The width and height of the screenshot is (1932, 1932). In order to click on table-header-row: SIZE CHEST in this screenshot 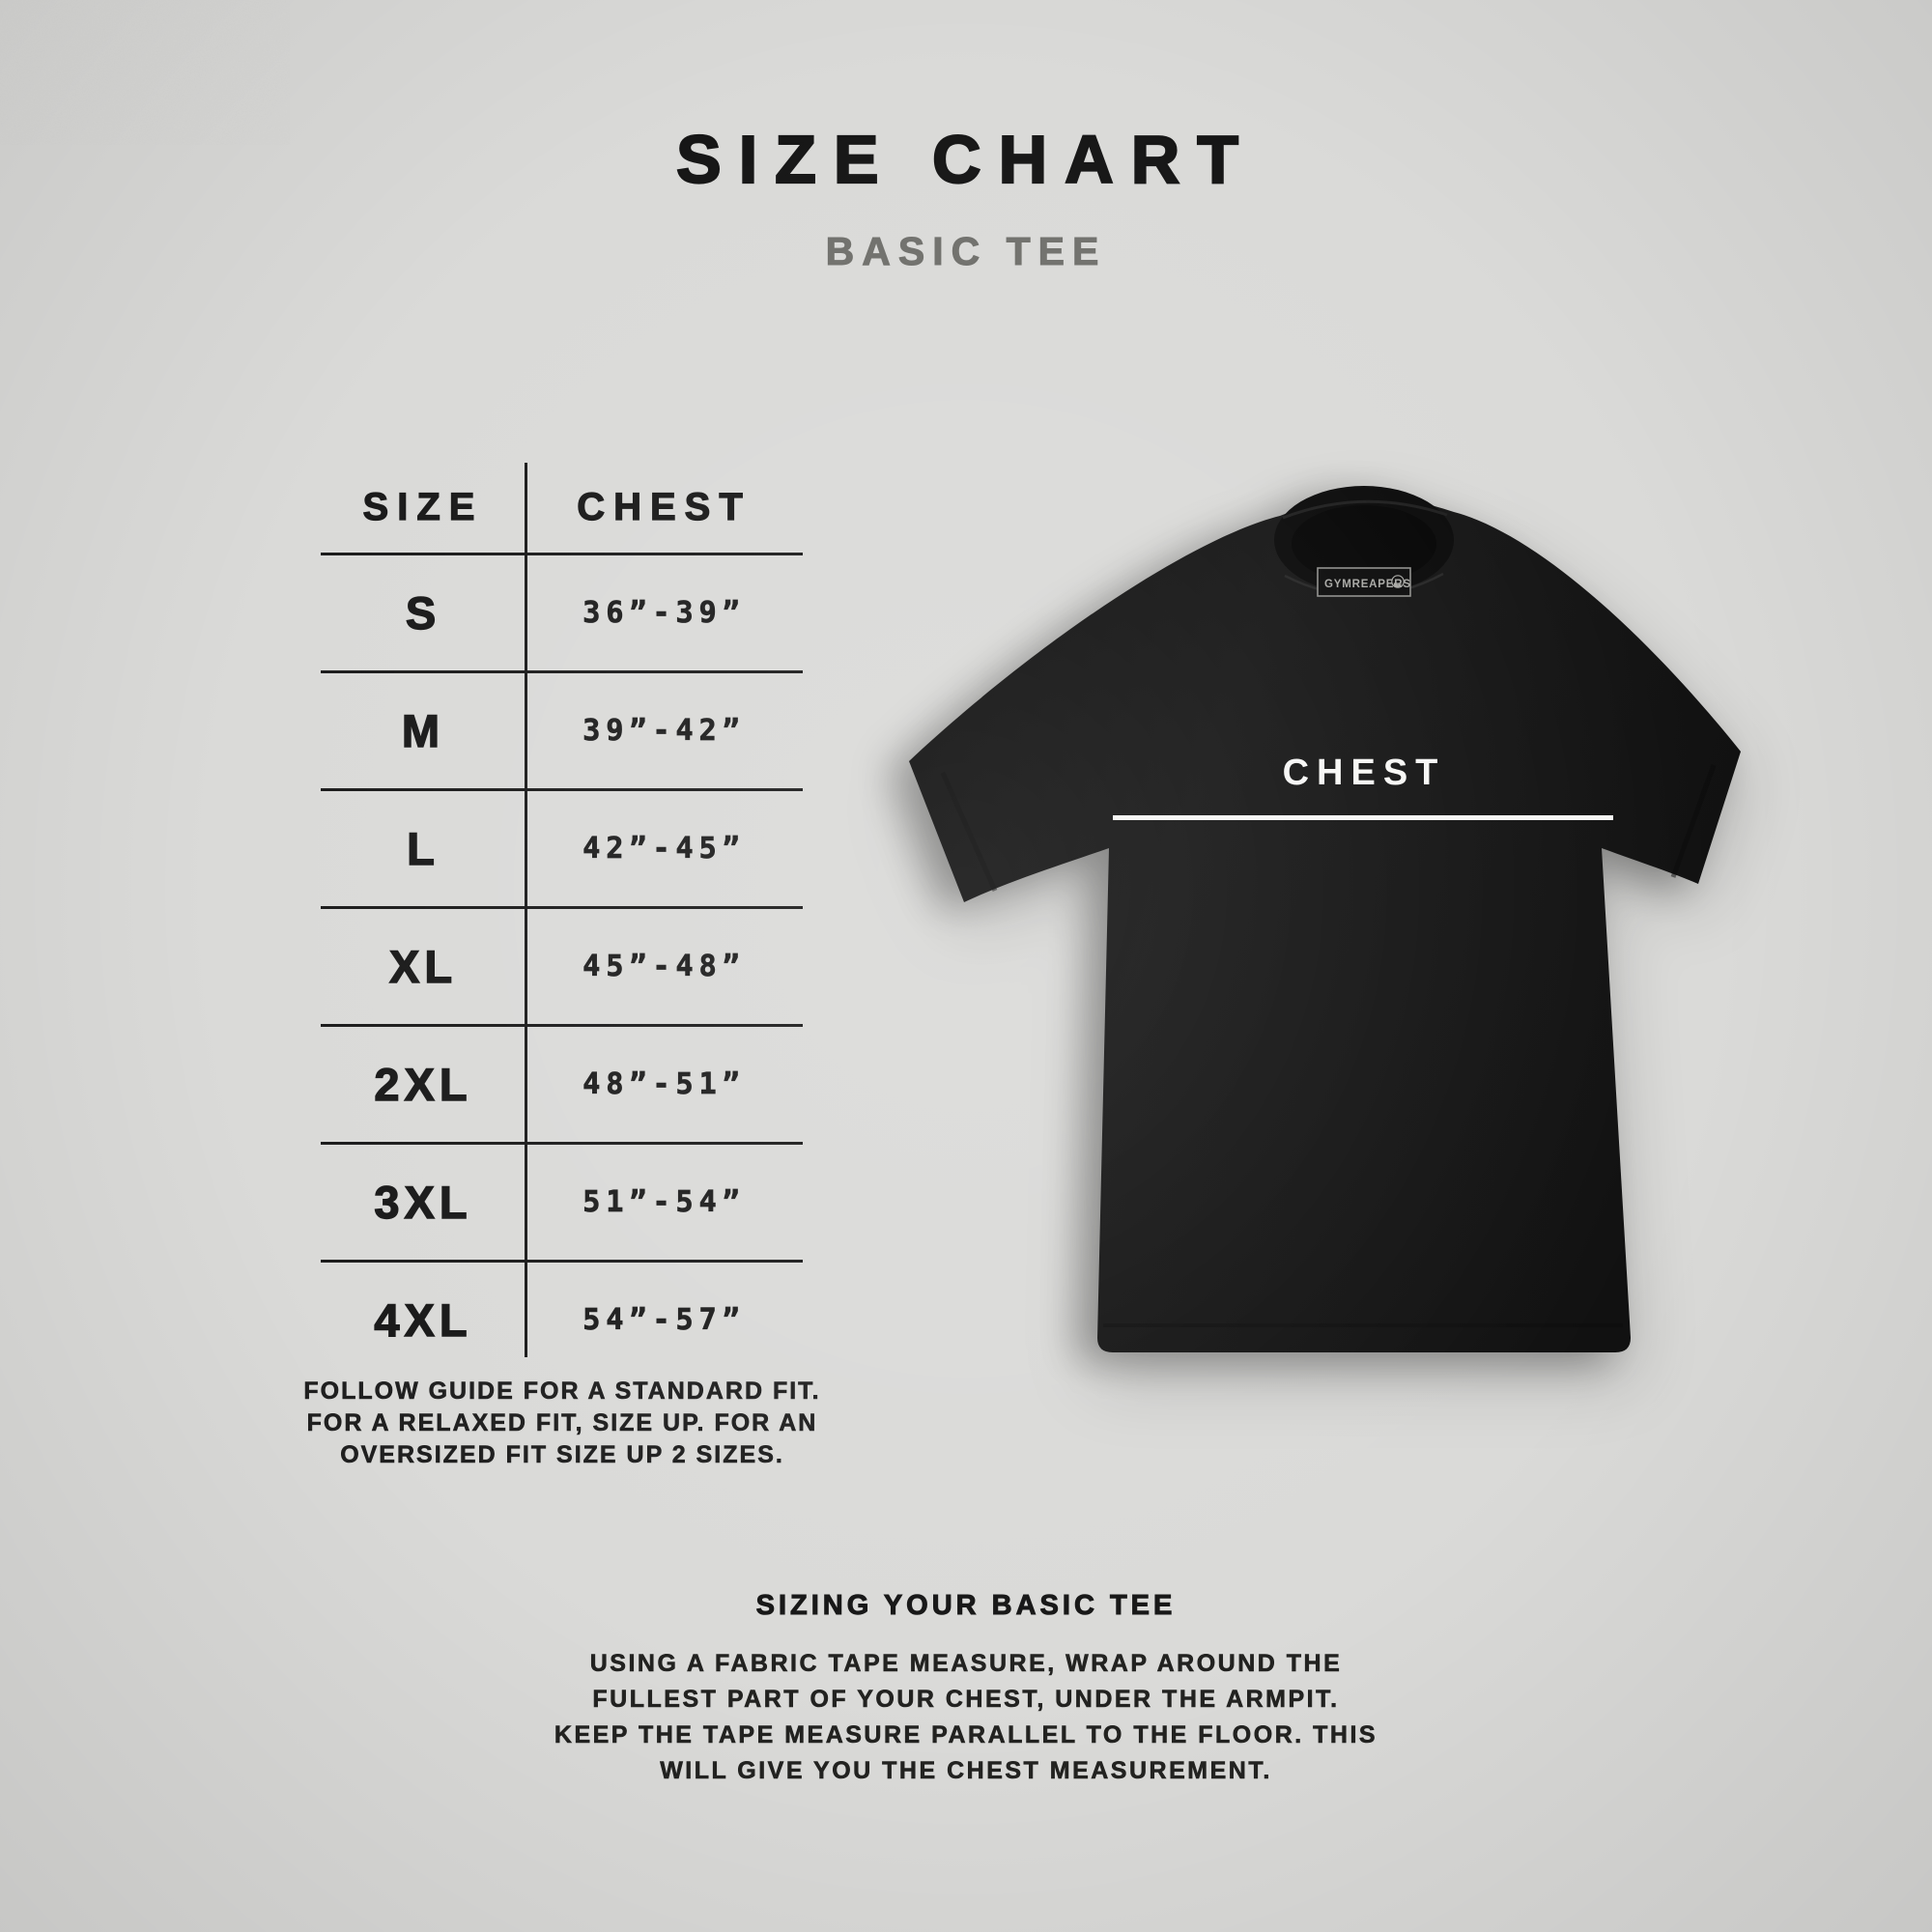, I will do `click(562, 508)`.